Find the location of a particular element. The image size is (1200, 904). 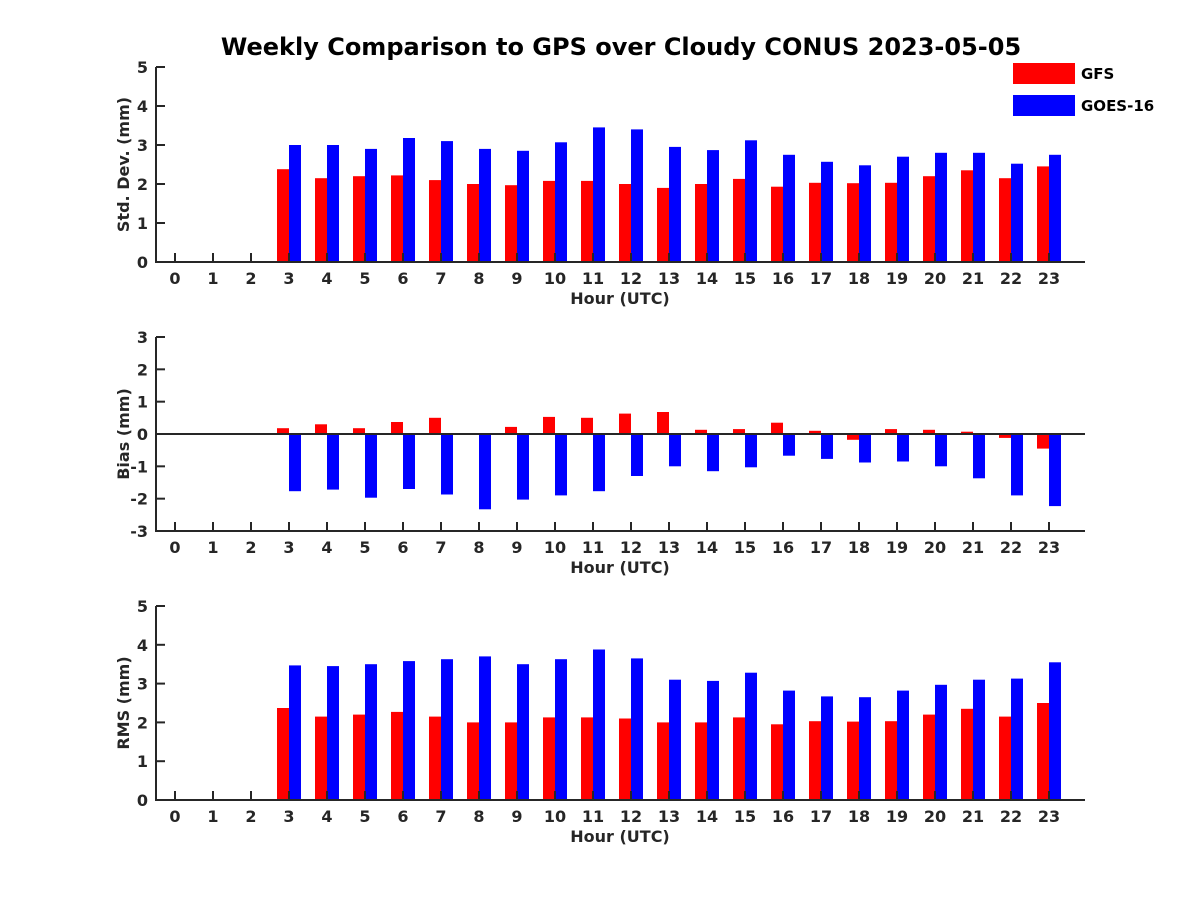

x-tick-label: 9 is located at coordinates (516, 278).